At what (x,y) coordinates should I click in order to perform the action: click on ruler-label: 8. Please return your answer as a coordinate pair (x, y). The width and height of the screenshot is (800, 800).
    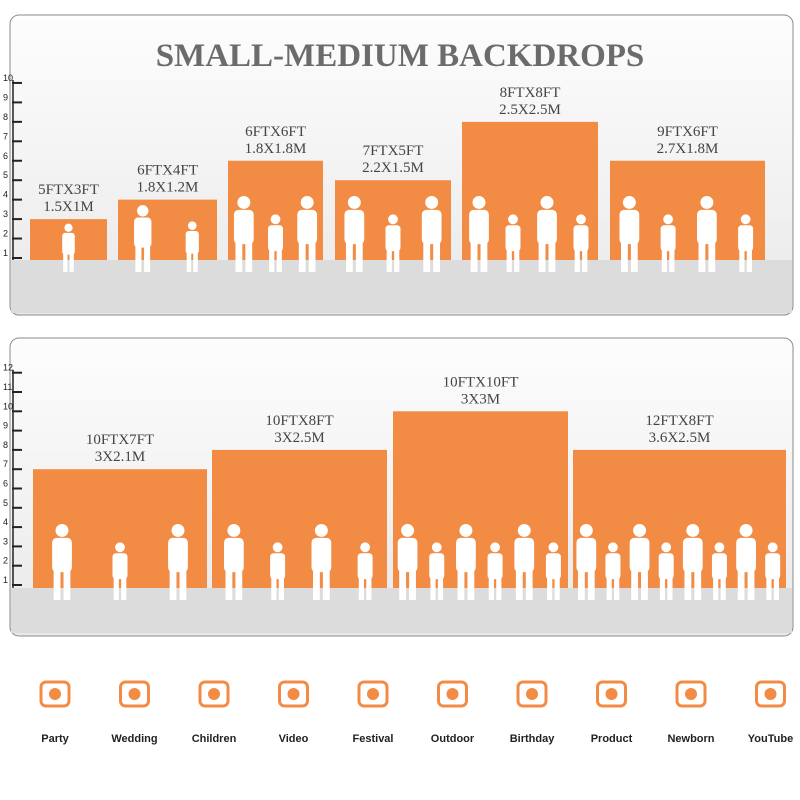
    Looking at the image, I should click on (5, 117).